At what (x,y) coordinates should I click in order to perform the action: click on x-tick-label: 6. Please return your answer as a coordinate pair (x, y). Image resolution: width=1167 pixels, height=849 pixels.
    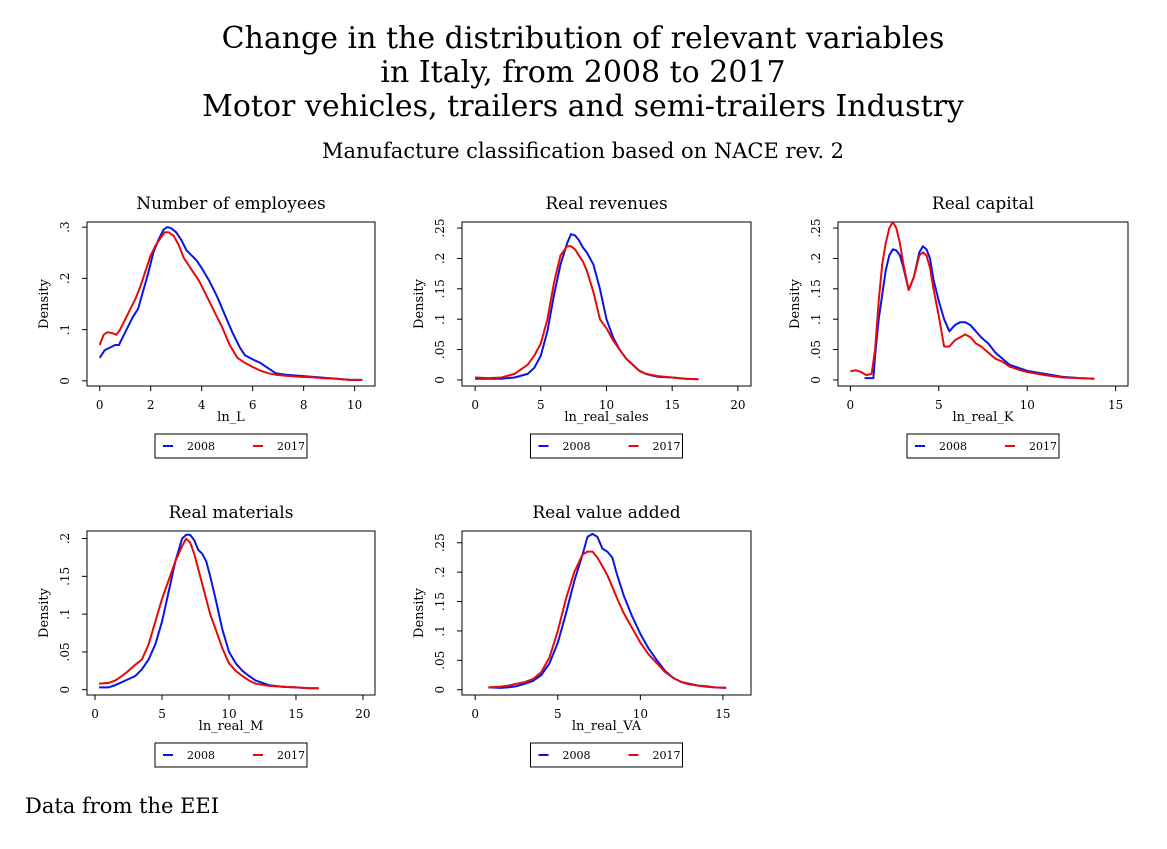
    Looking at the image, I should click on (253, 405).